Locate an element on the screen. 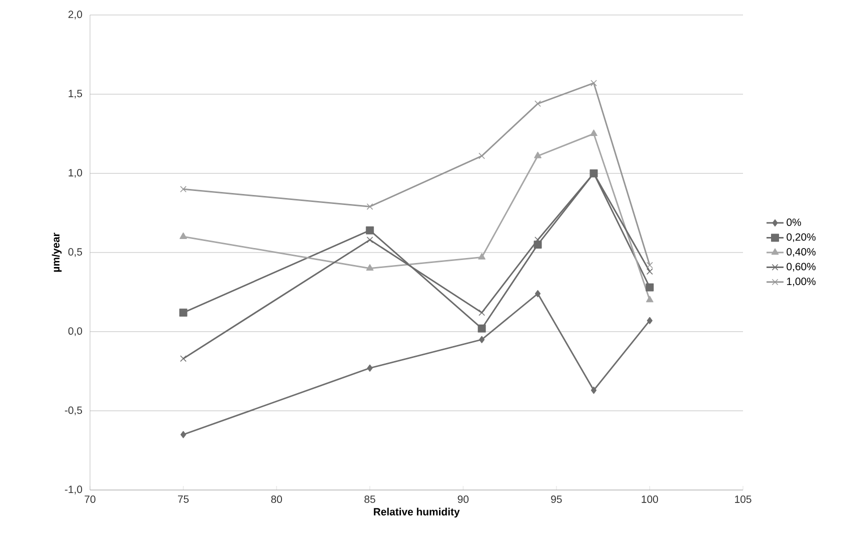  y-tick-label: 0,0 is located at coordinates (75, 331).